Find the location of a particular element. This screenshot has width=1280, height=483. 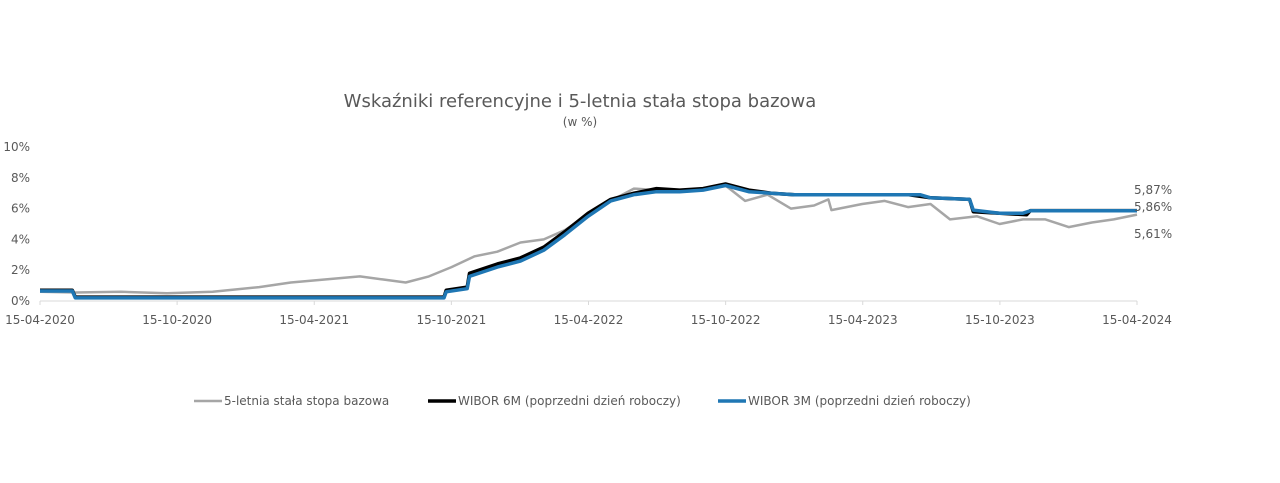

x-tick-label: 15-04-2024 is located at coordinates (1137, 320).